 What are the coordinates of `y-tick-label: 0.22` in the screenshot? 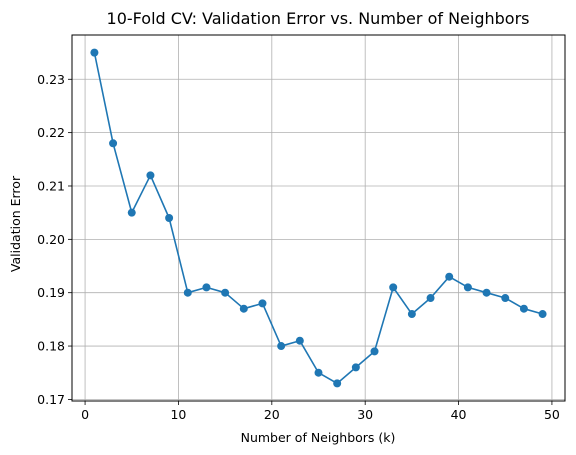 It's located at (51, 132).